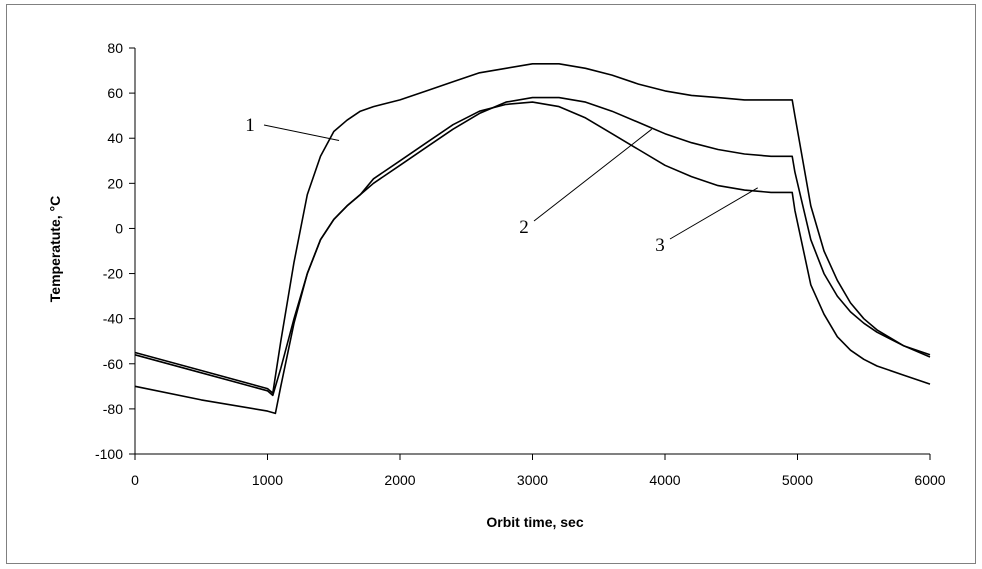 Image resolution: width=982 pixels, height=569 pixels. Describe the element at coordinates (399, 480) in the screenshot. I see `x-tick-label: 2000` at that location.